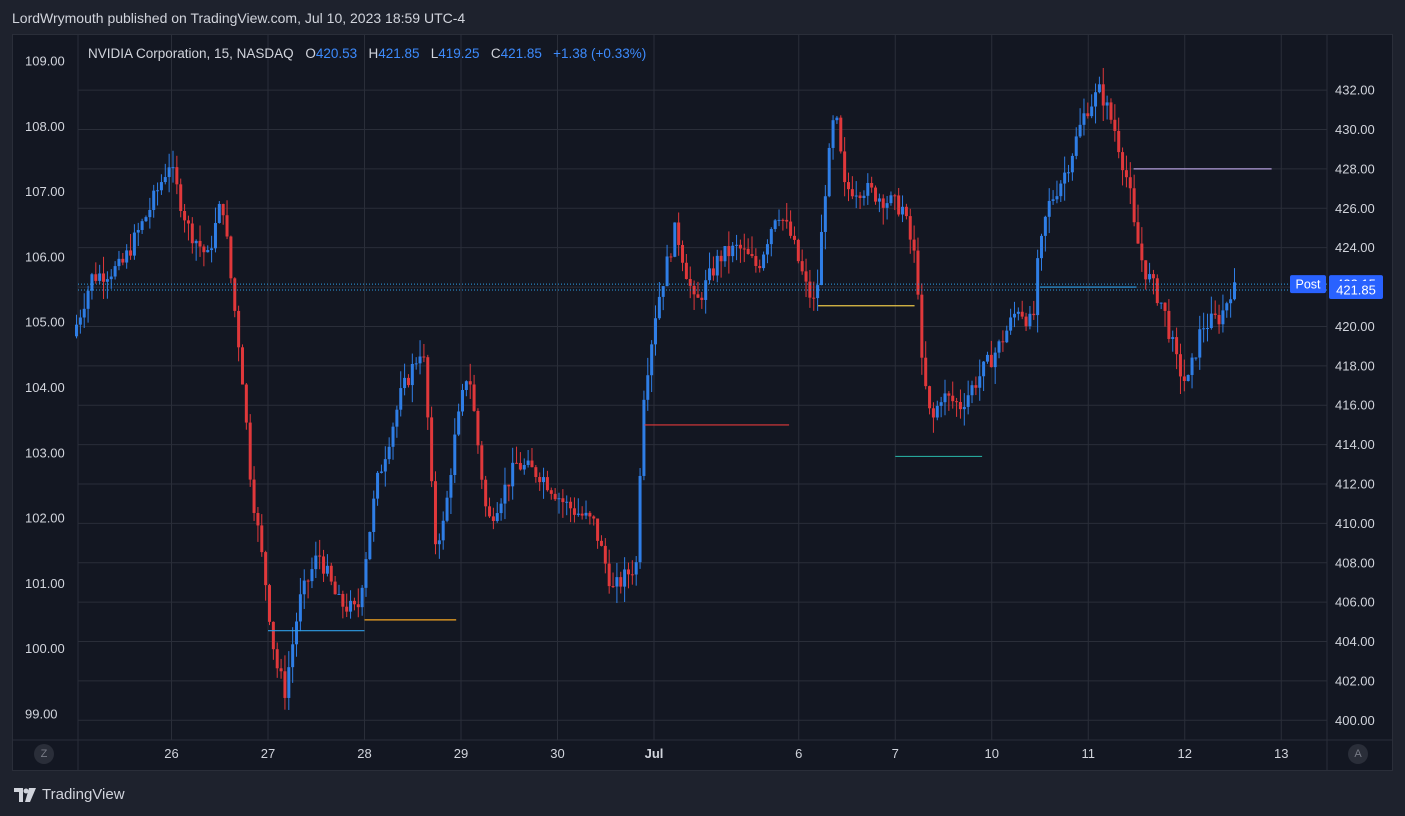 The image size is (1405, 816). I want to click on left-axis-tick: 101.00, so click(45, 583).